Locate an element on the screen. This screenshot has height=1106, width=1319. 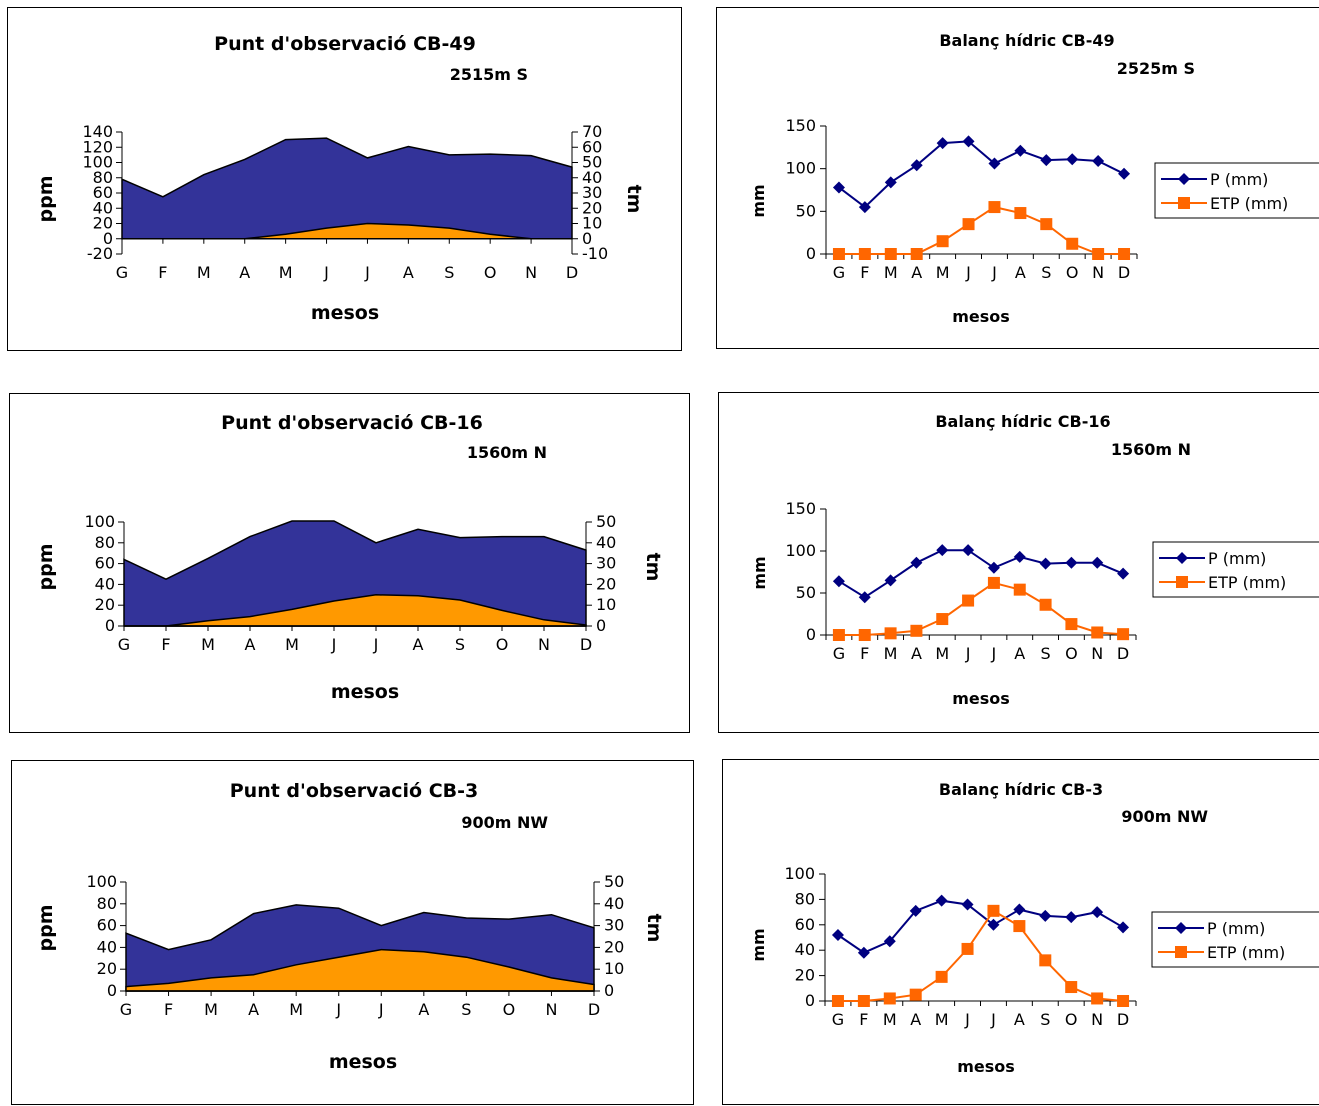
y2-tick-label: 30 is located at coordinates (606, 563).